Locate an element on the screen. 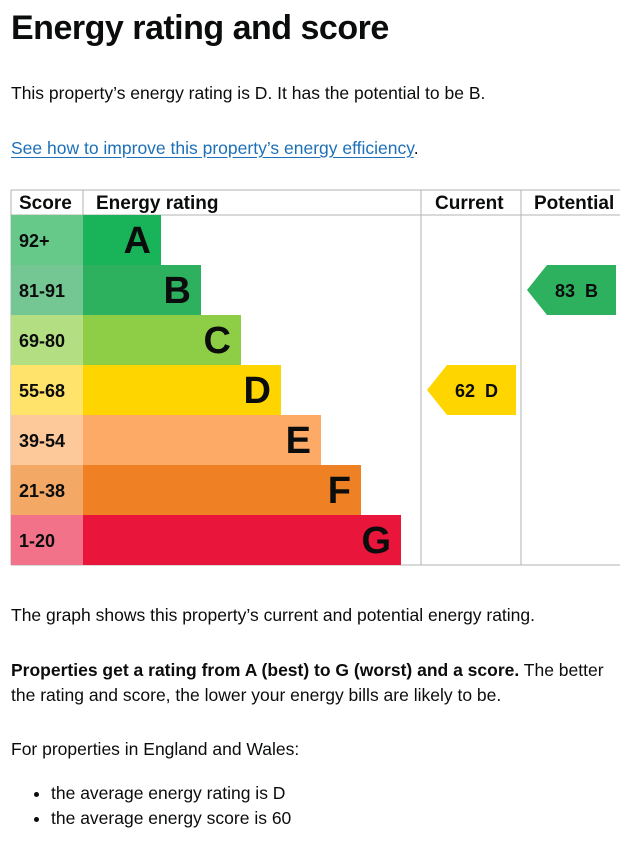  header-score: Score is located at coordinates (45, 203).